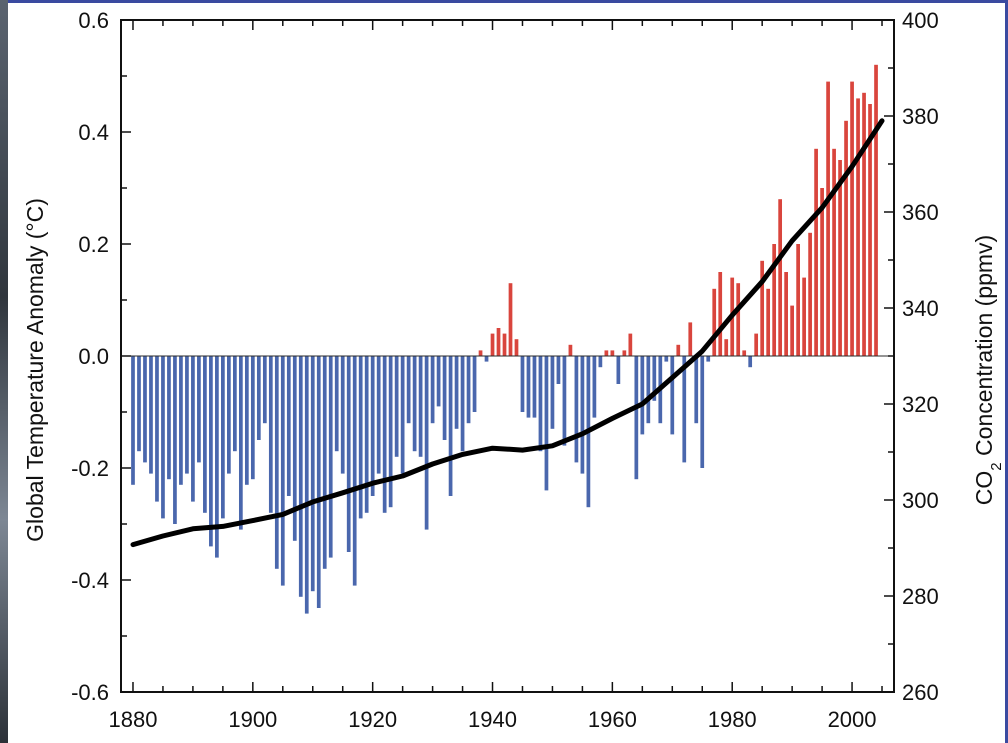 This screenshot has height=743, width=1008. I want to click on anomaly-bar-1943, so click(510, 319).